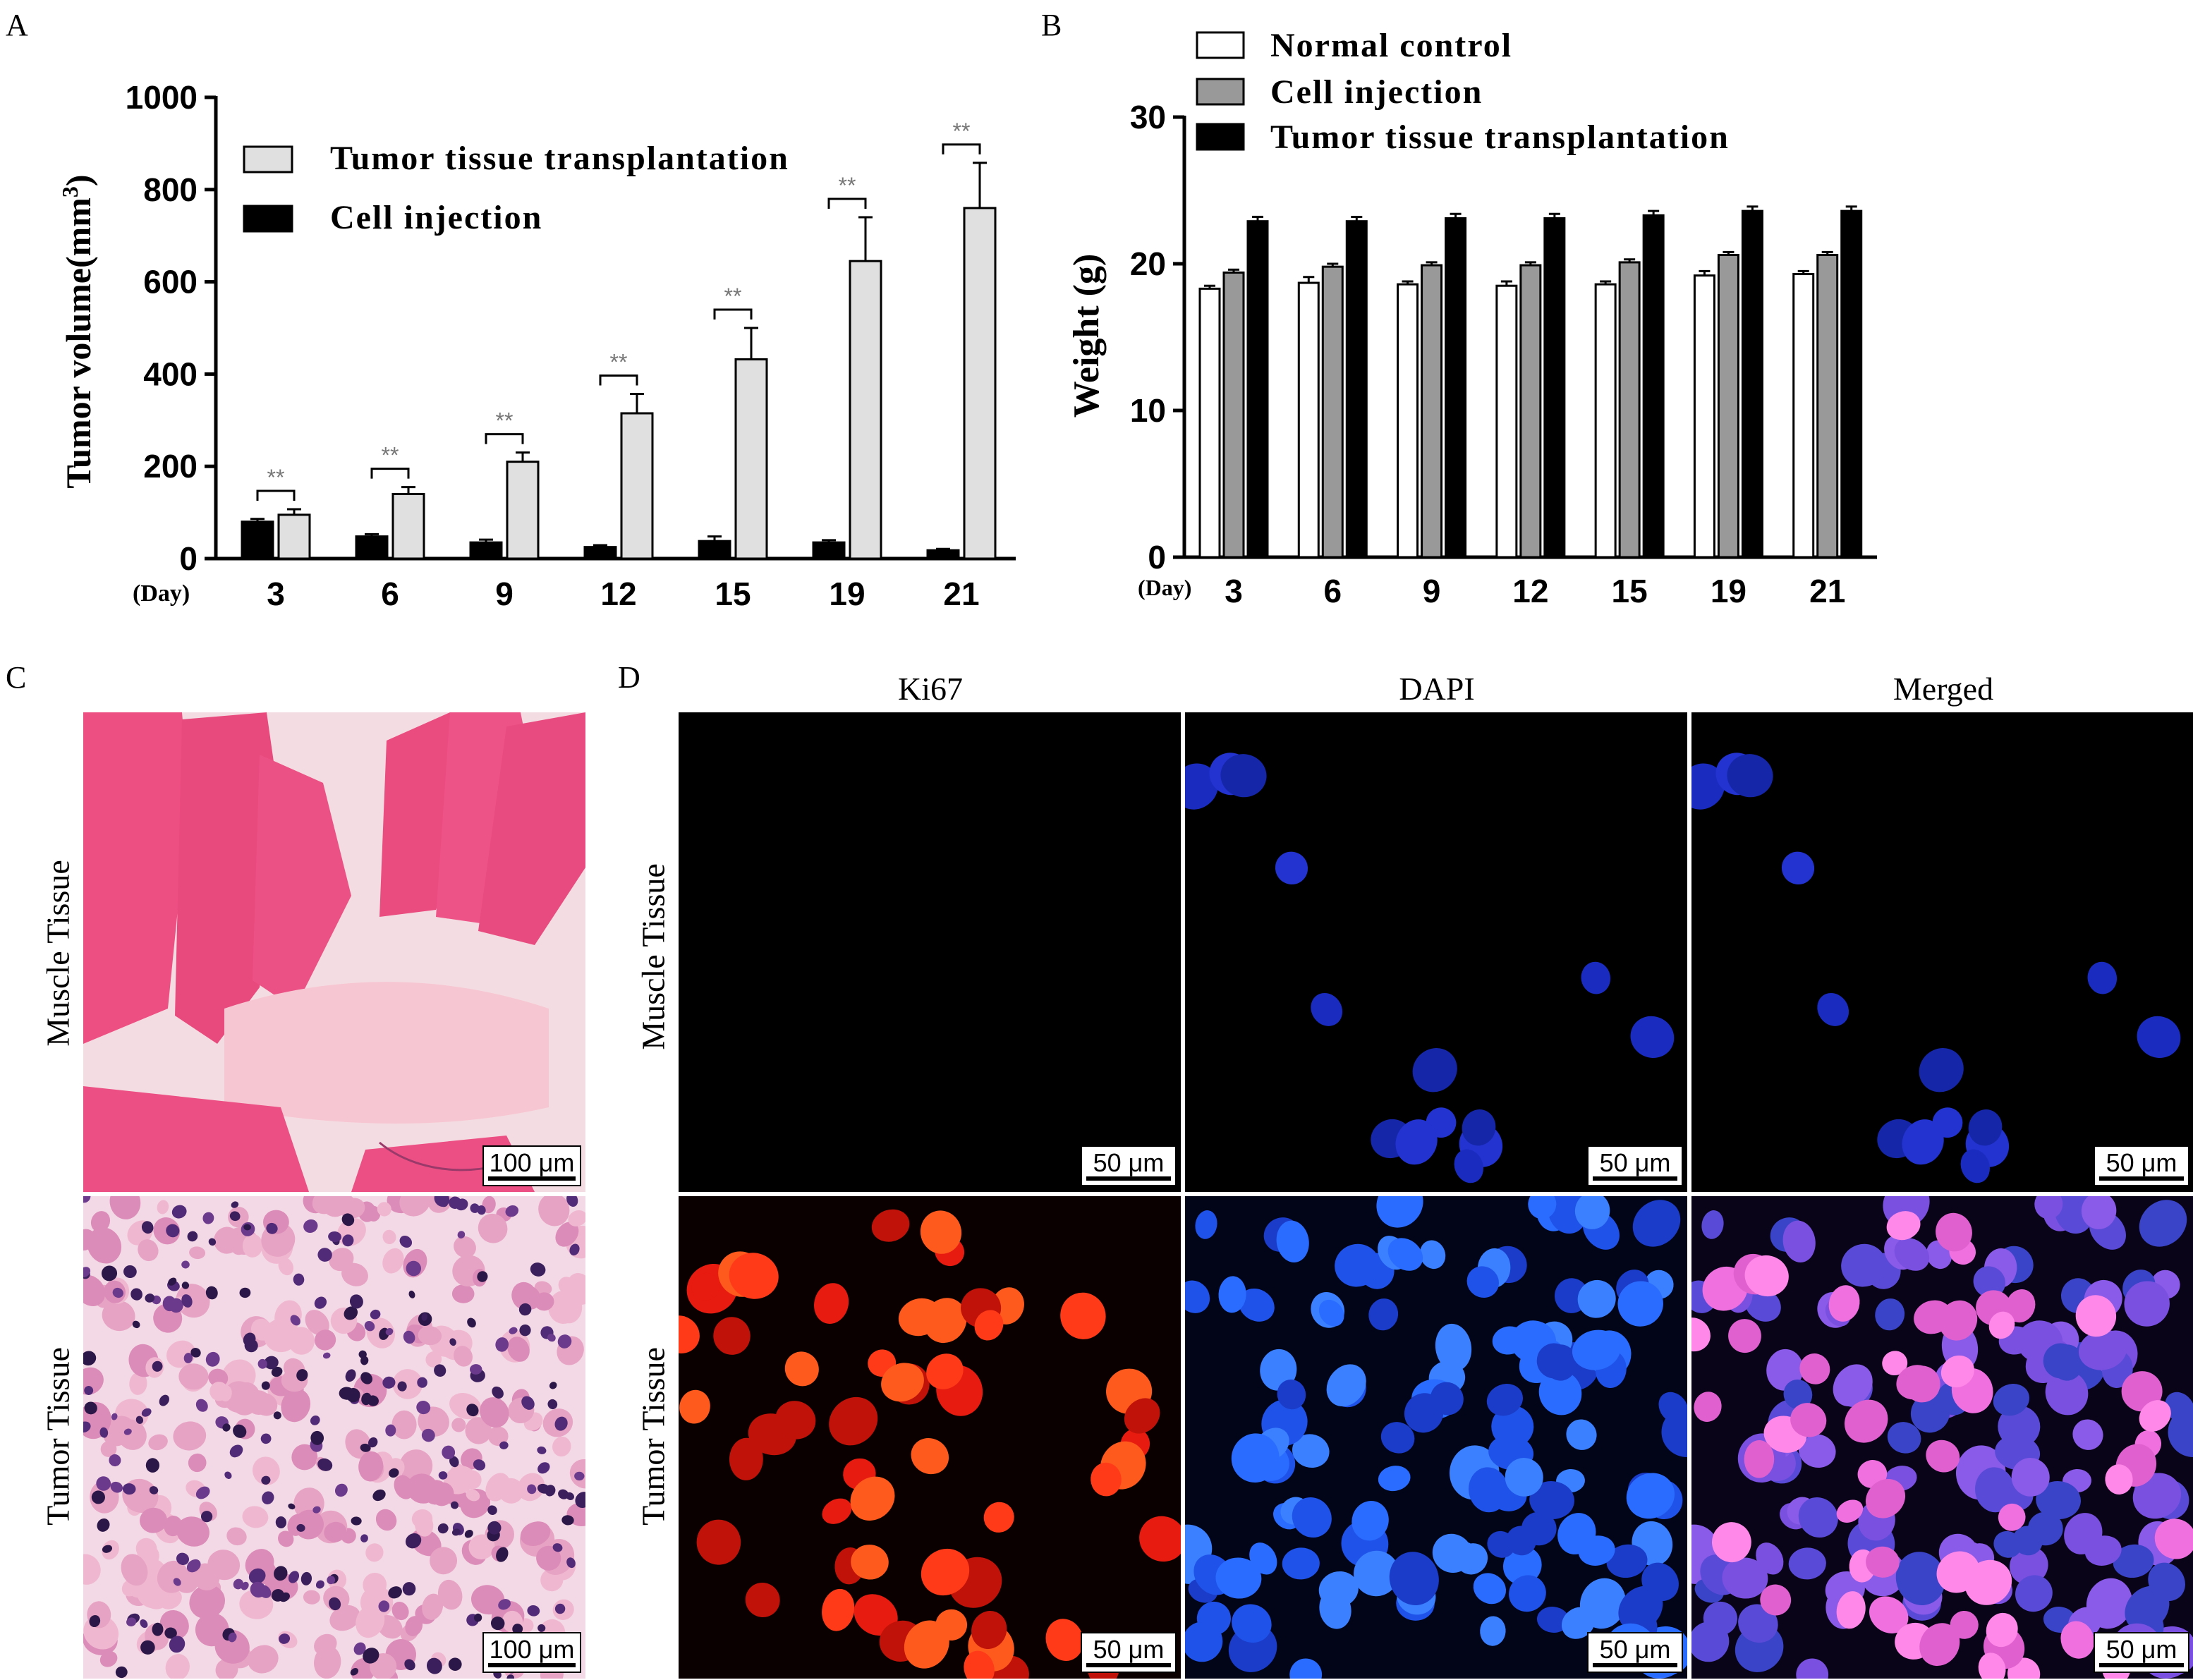 The image size is (2193, 1680). Describe the element at coordinates (961, 594) in the screenshot. I see `a-x-tick-label: 21` at that location.